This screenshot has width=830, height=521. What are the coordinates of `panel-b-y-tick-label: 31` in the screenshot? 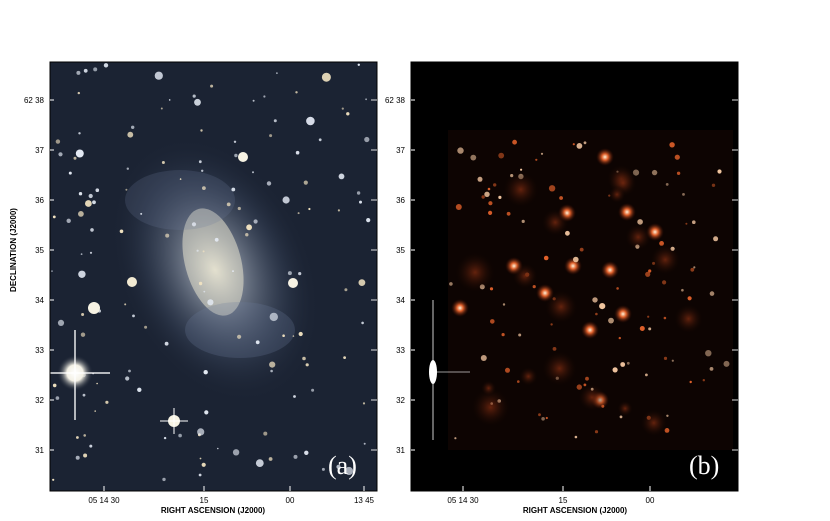 It's located at (400, 450).